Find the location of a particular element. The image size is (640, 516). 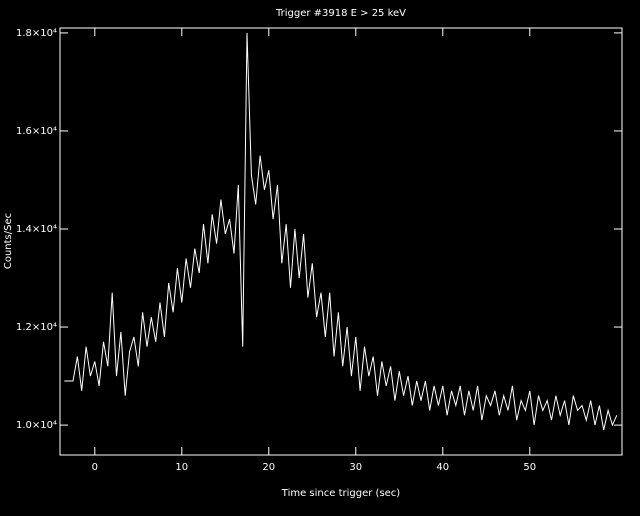

y-tick-label: 1.2×10⁴ is located at coordinates (36, 327).